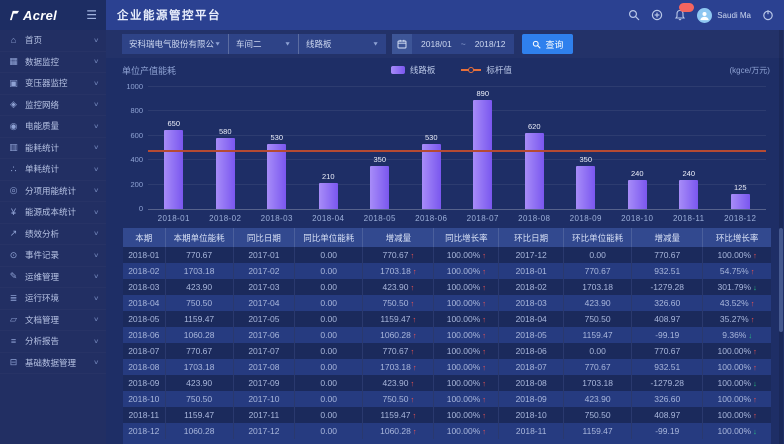 The image size is (784, 444). Describe the element at coordinates (53, 127) in the screenshot. I see `sidebar-item-5: ◉ 电能质量 ∨` at that location.